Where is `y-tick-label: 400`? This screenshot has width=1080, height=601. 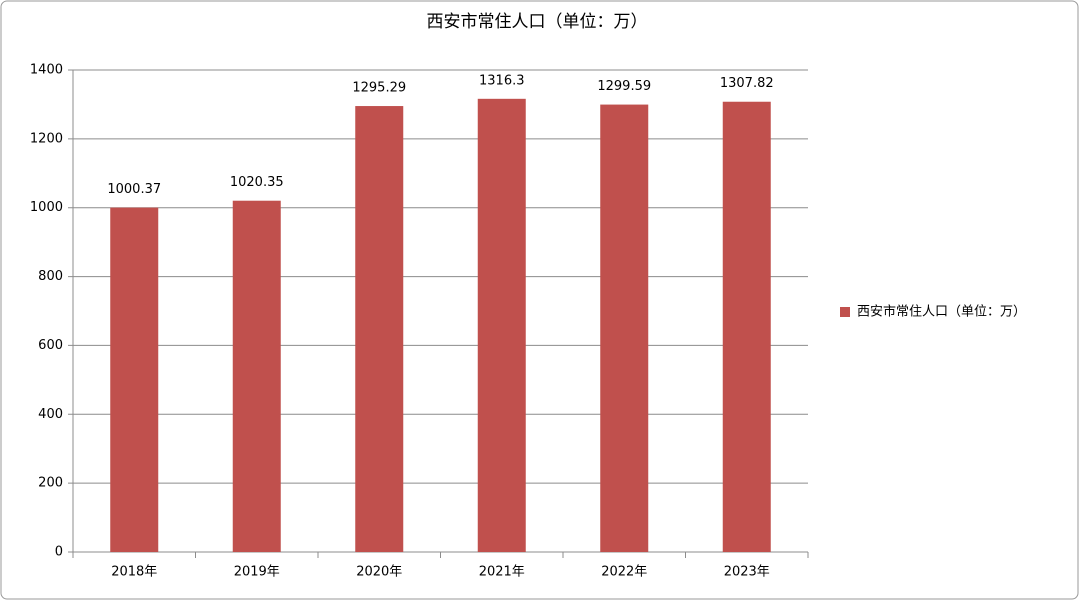
y-tick-label: 400 is located at coordinates (50, 414).